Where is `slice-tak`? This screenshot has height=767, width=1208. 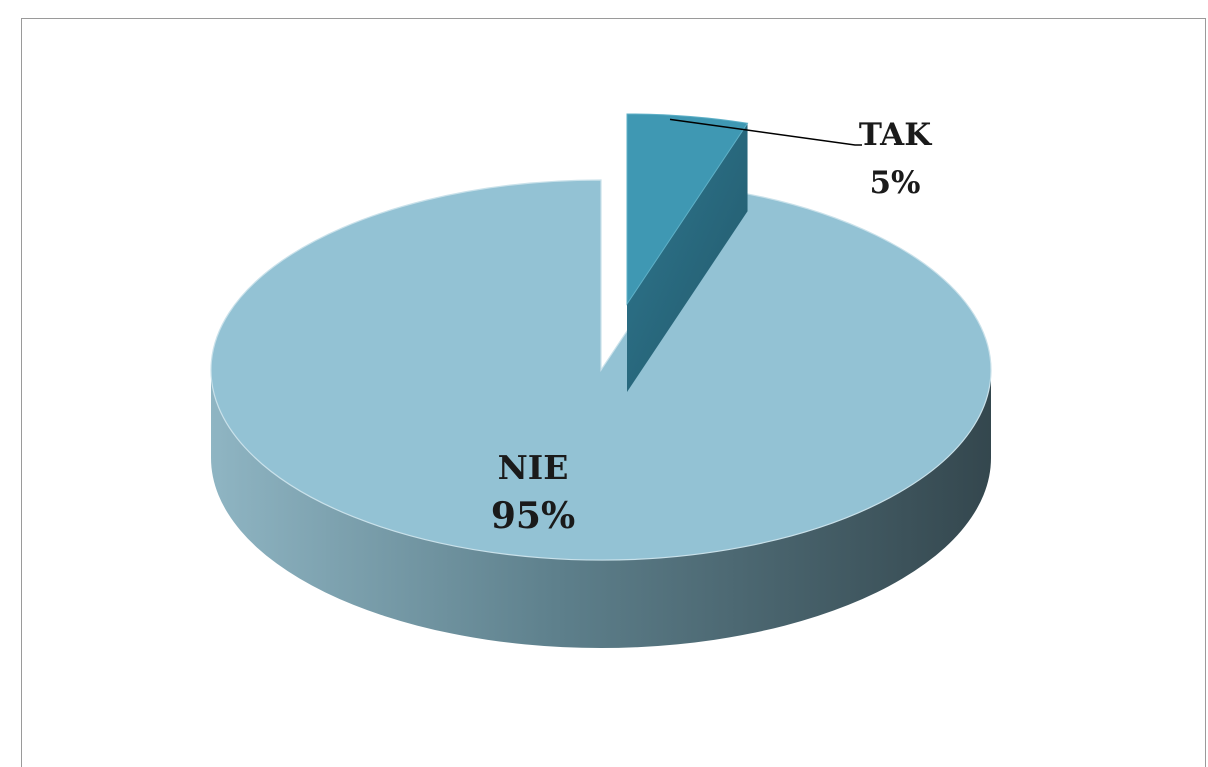 slice-tak is located at coordinates (687, 209).